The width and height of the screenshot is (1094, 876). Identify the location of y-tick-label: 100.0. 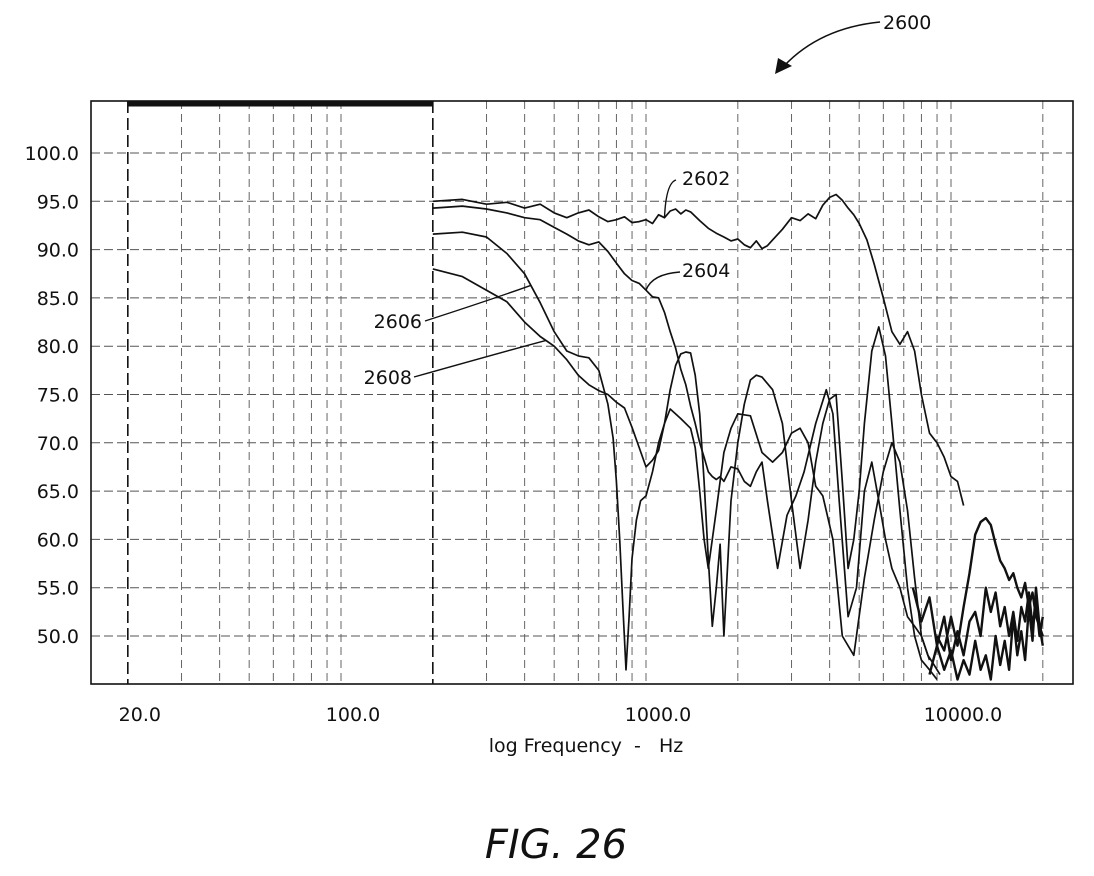
(52, 154).